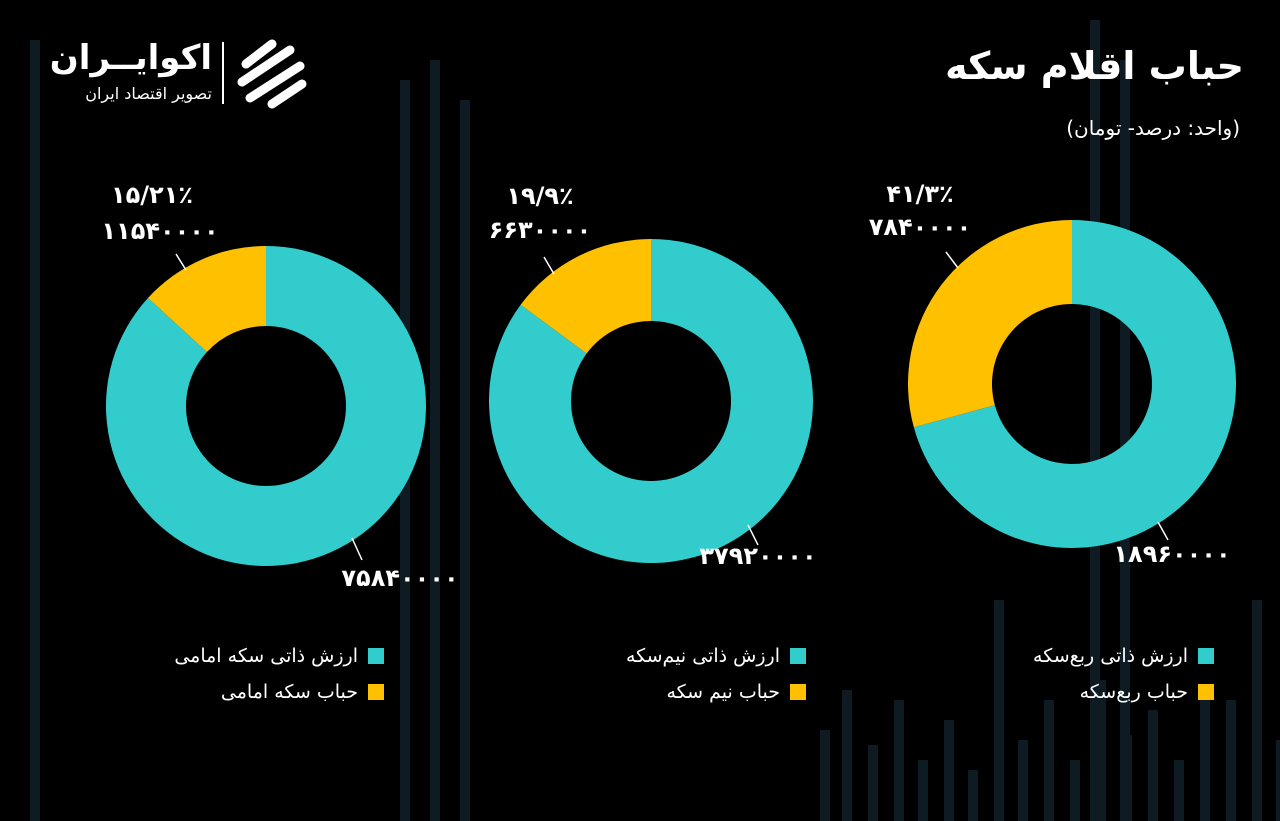  Describe the element at coordinates (1171, 554) in the screenshot. I see `slice-value-label: ۱۸۹۶۰۰۰۰` at that location.